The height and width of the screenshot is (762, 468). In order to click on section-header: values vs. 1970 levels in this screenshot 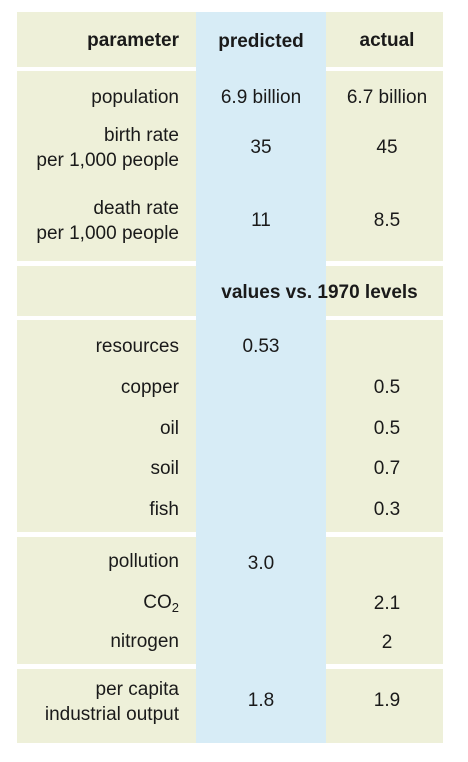, I will do `click(319, 292)`.